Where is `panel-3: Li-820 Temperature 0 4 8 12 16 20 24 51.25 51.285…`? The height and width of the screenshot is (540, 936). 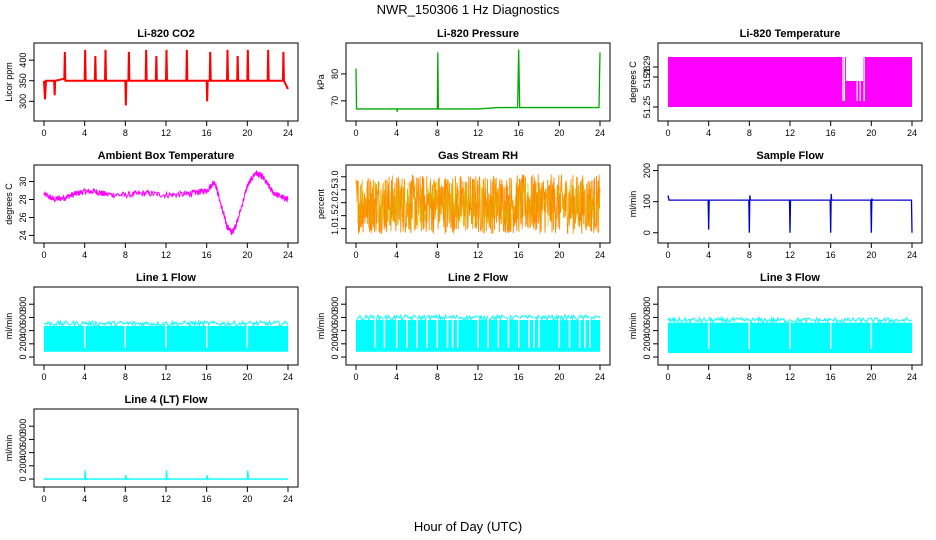
panel-3: Li-820 Temperature 0 4 8 12 16 20 24 51.25 51.285… is located at coordinates (775, 83).